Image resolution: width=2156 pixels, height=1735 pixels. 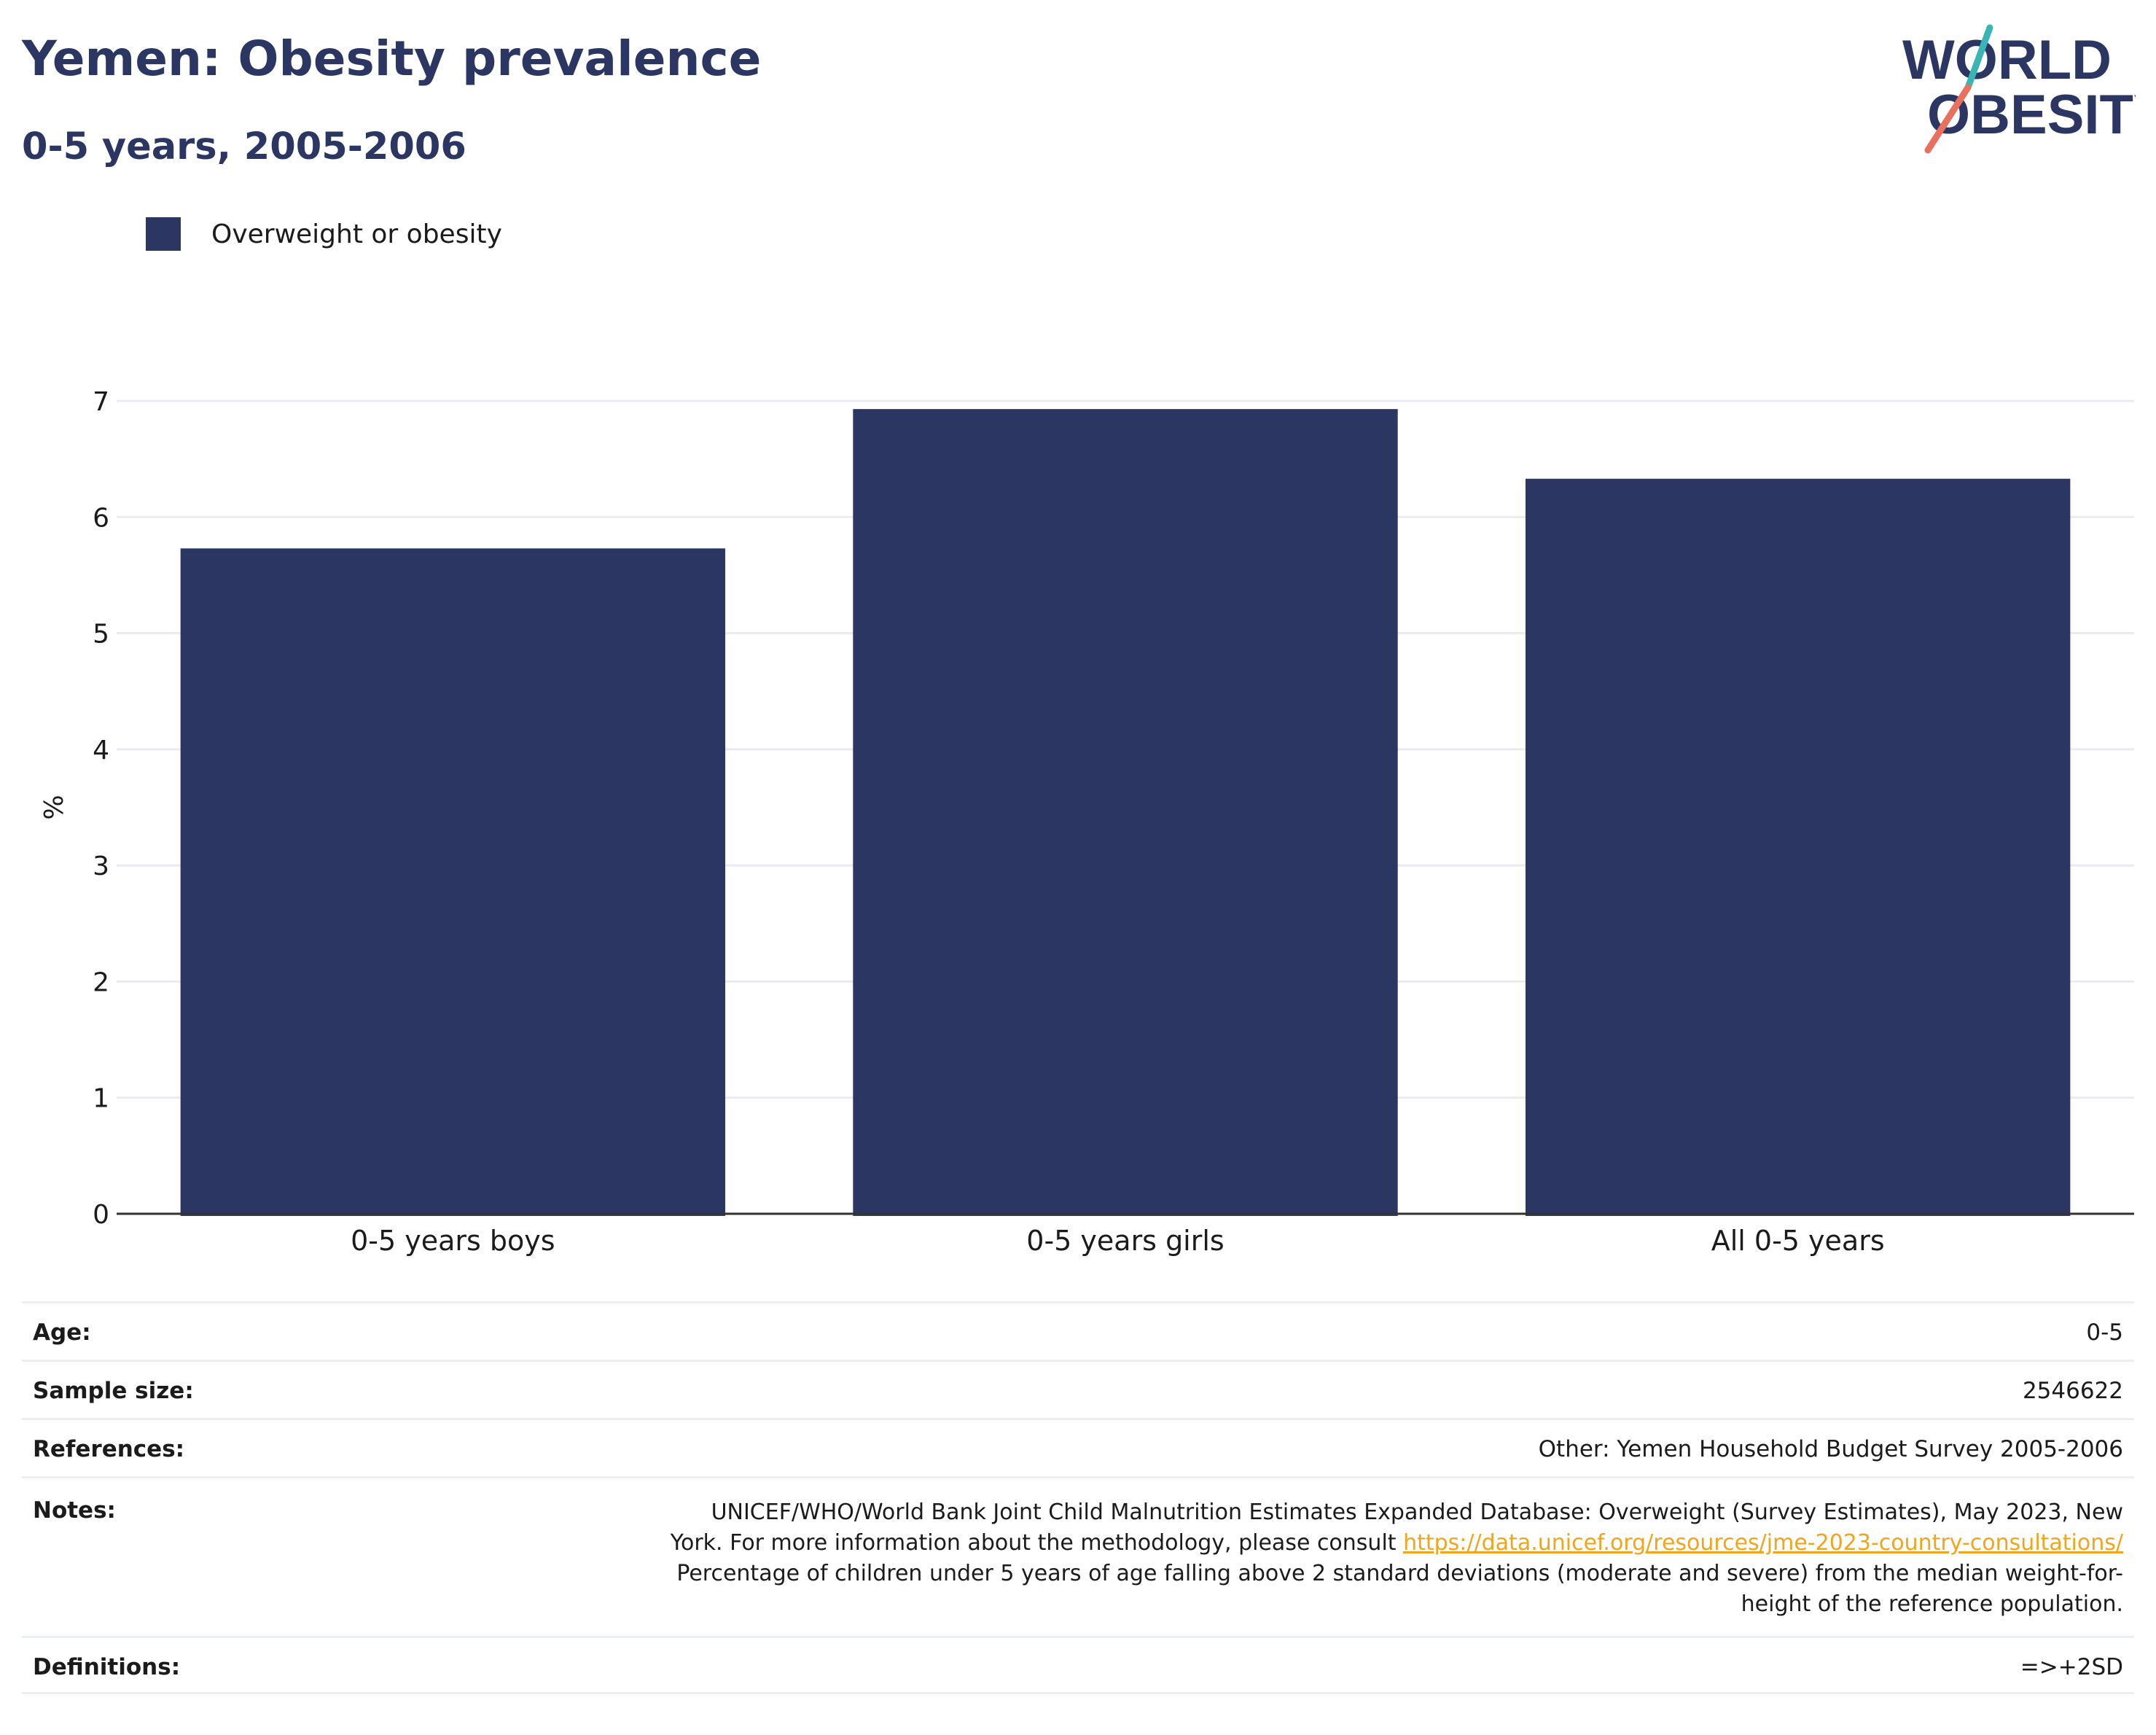 I want to click on y-tick-label: 7, so click(x=101, y=402).